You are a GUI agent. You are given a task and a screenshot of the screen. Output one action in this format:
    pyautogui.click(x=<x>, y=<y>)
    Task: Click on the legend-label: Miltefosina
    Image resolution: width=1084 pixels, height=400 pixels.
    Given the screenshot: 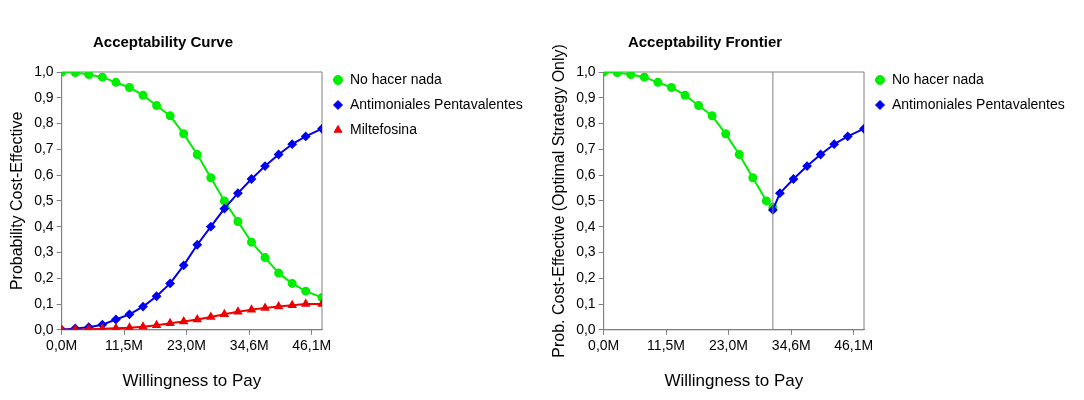 What is the action you would take?
    pyautogui.click(x=384, y=128)
    